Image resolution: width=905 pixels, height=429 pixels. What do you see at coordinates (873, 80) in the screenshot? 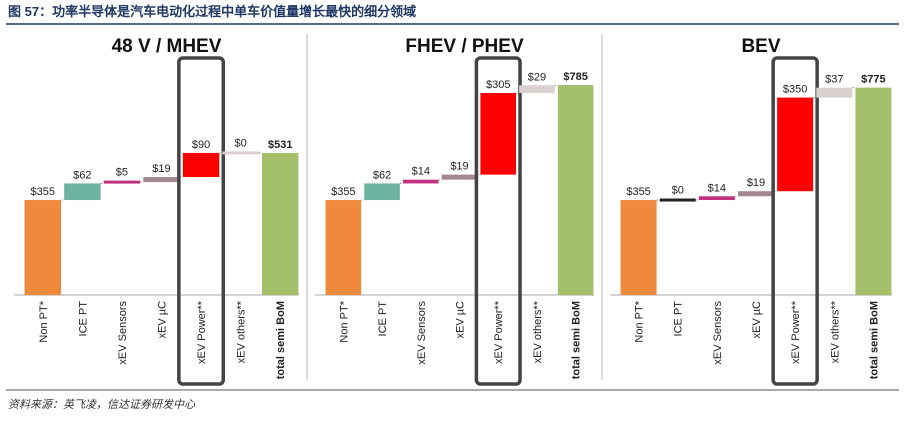
I see `value-label: $775` at bounding box center [873, 80].